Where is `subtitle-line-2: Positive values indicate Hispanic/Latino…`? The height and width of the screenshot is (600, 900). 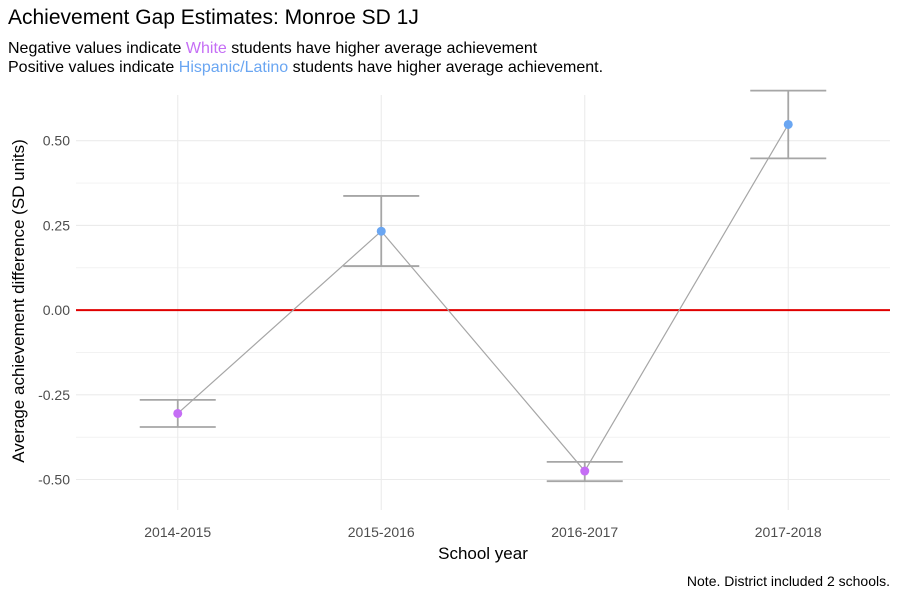 subtitle-line-2: Positive values indicate Hispanic/Latino… is located at coordinates (305, 68).